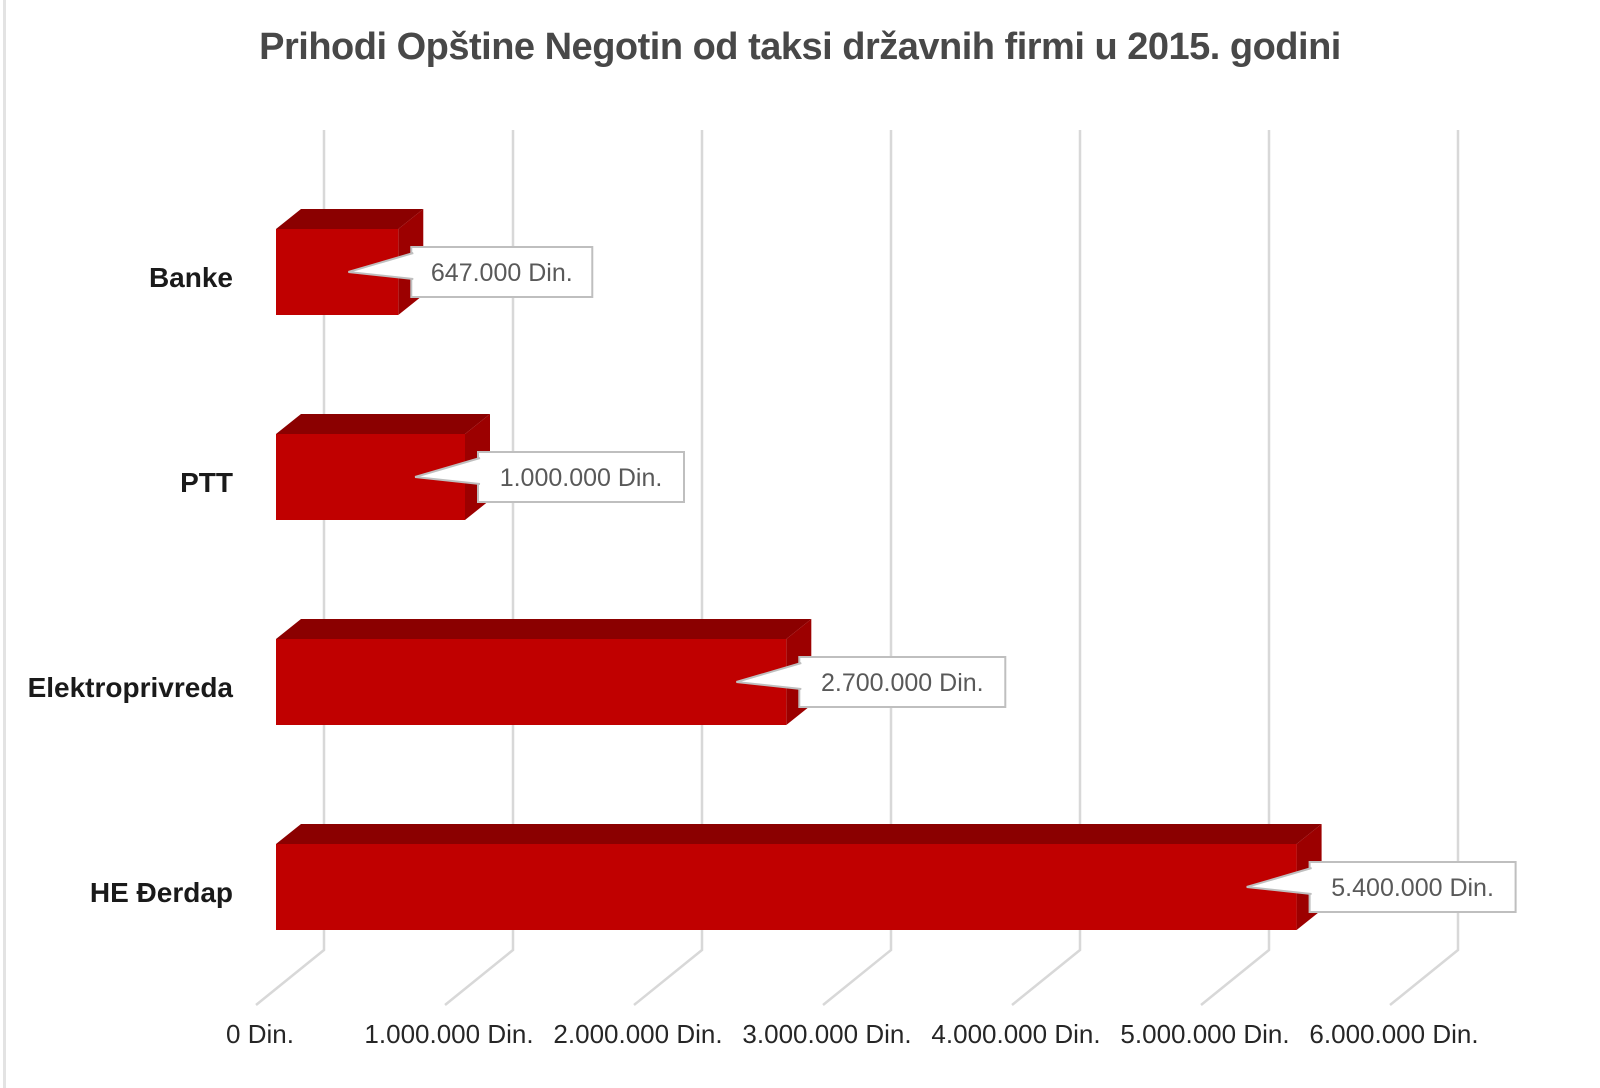 This screenshot has width=1600, height=1088. I want to click on category-label: PTT, so click(206, 482).